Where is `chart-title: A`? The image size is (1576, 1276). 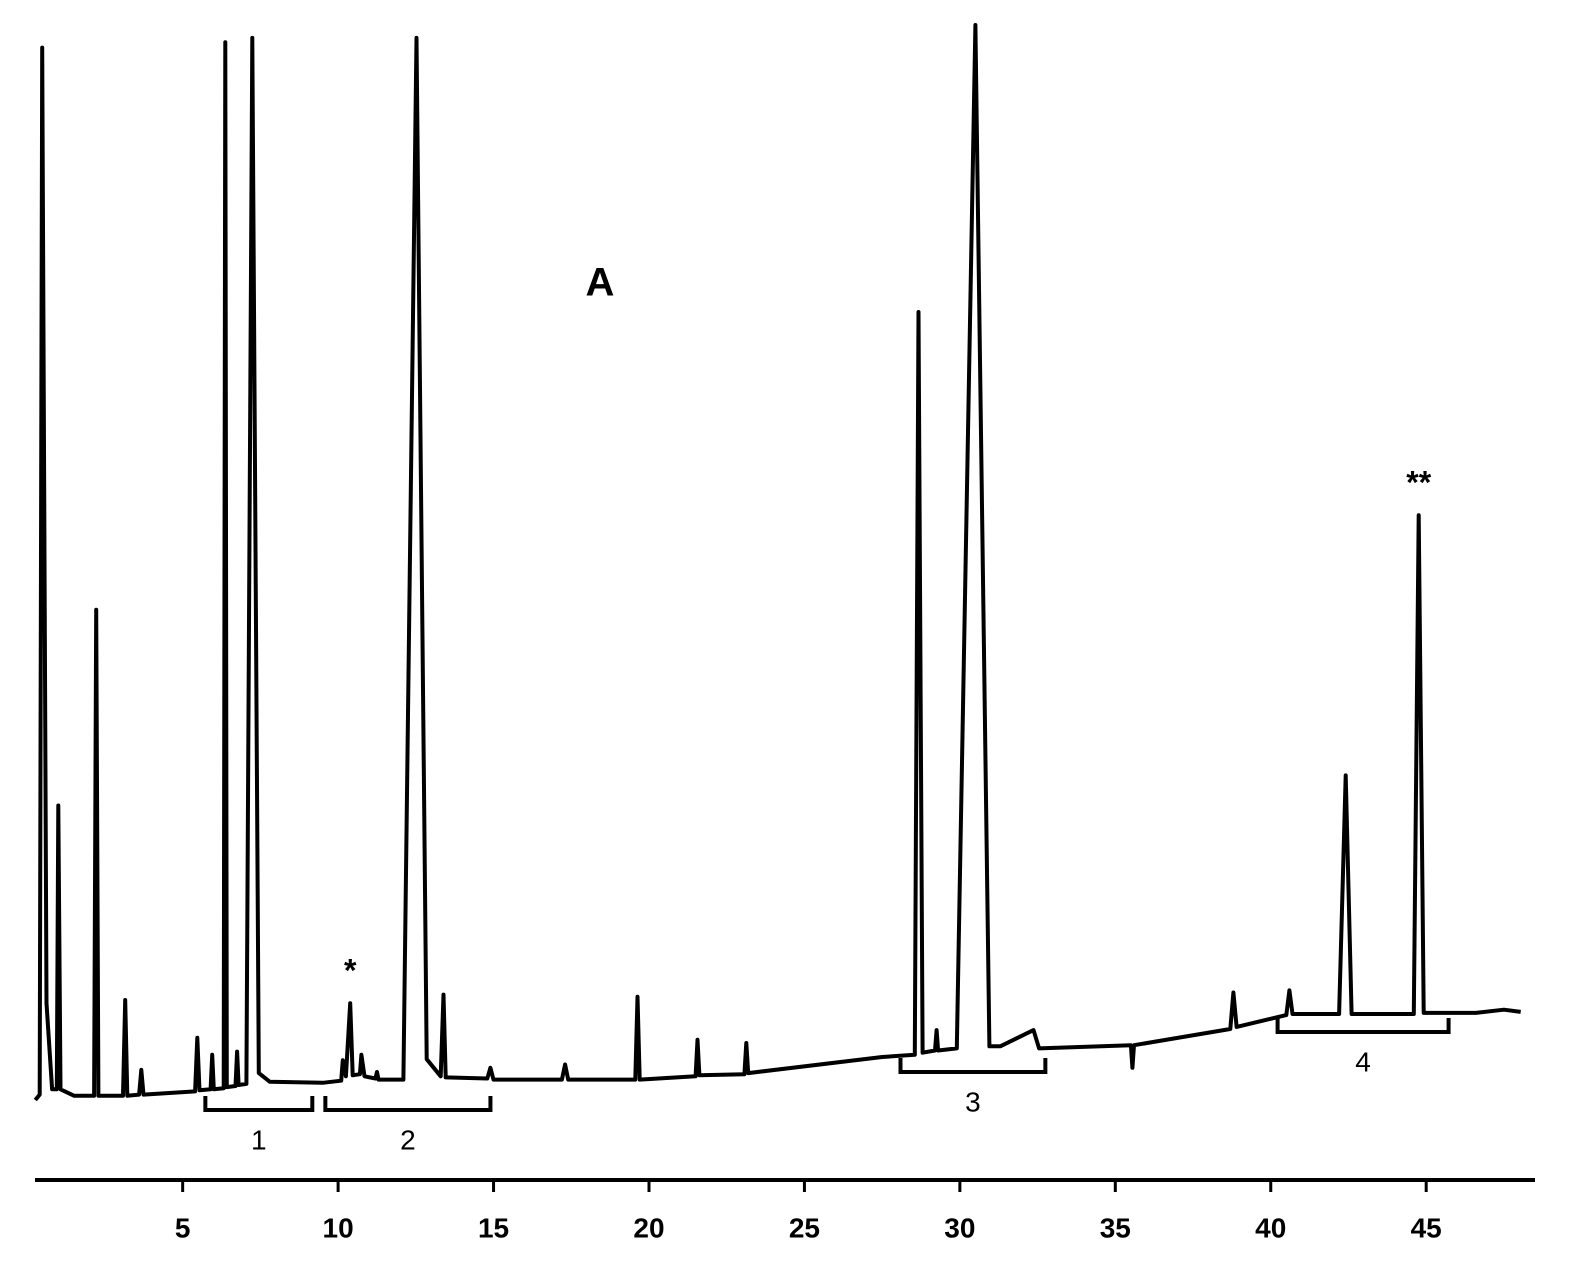 chart-title: A is located at coordinates (600, 283).